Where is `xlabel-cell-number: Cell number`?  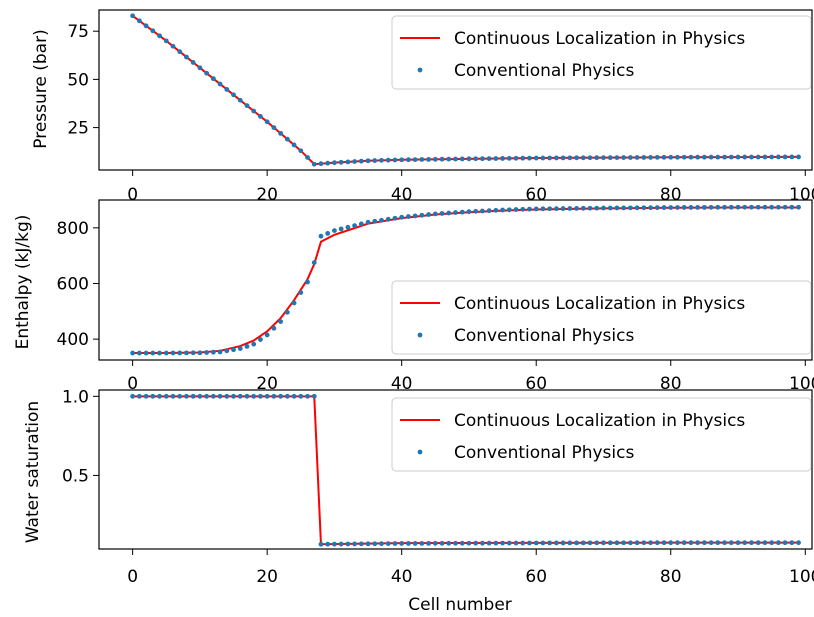 xlabel-cell-number: Cell number is located at coordinates (460, 605).